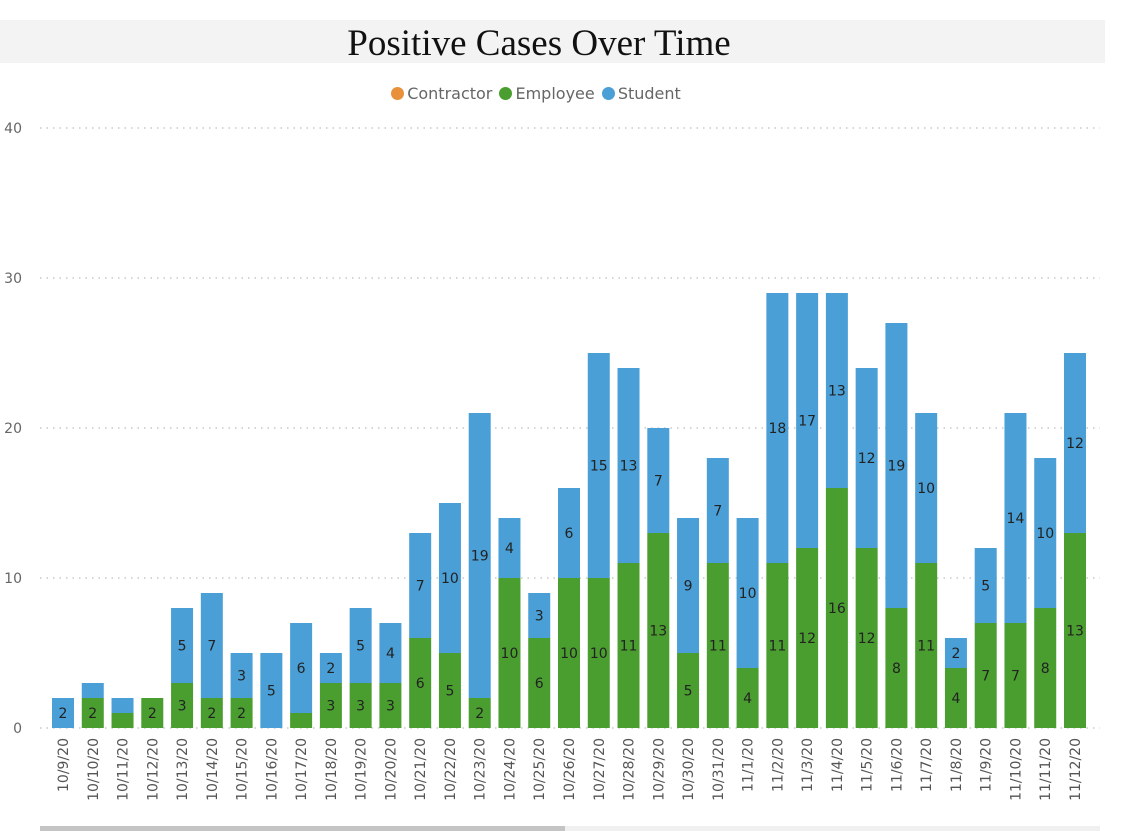 The image size is (1140, 831). Describe the element at coordinates (124, 769) in the screenshot. I see `x-tick-label: 10/11/20` at that location.